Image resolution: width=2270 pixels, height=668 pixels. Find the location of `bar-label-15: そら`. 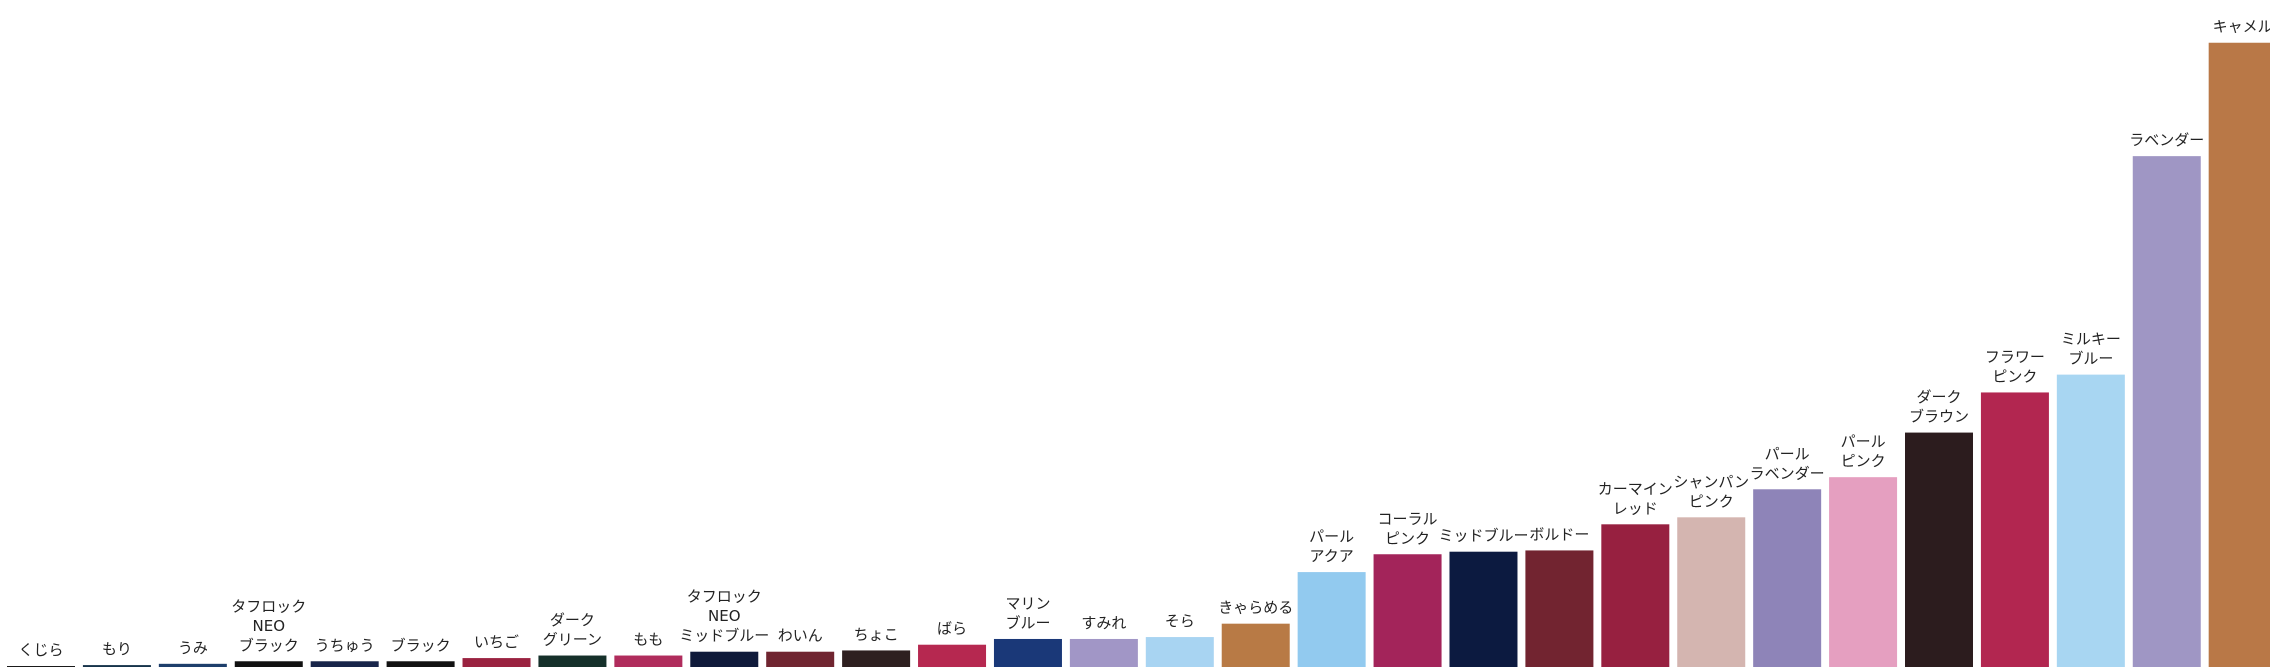

bar-label-15: そら is located at coordinates (1180, 621).